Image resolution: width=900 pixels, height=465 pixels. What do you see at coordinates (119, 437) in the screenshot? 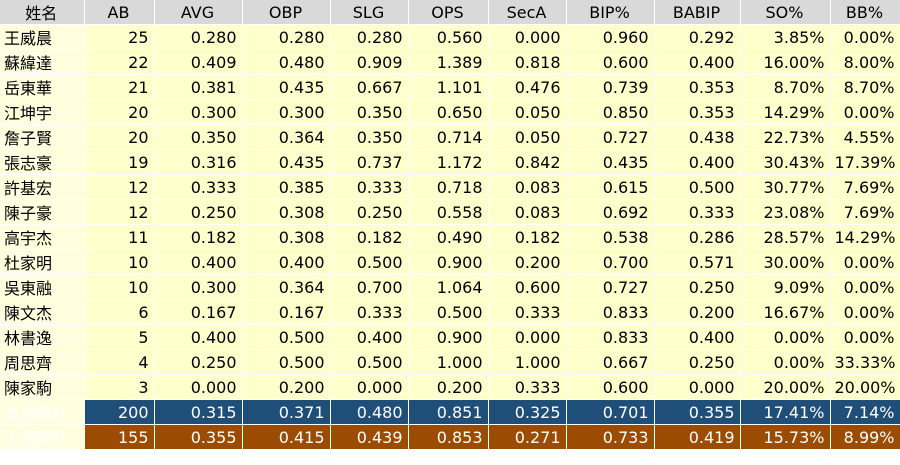
I see `total-cell-ab: 155` at bounding box center [119, 437].